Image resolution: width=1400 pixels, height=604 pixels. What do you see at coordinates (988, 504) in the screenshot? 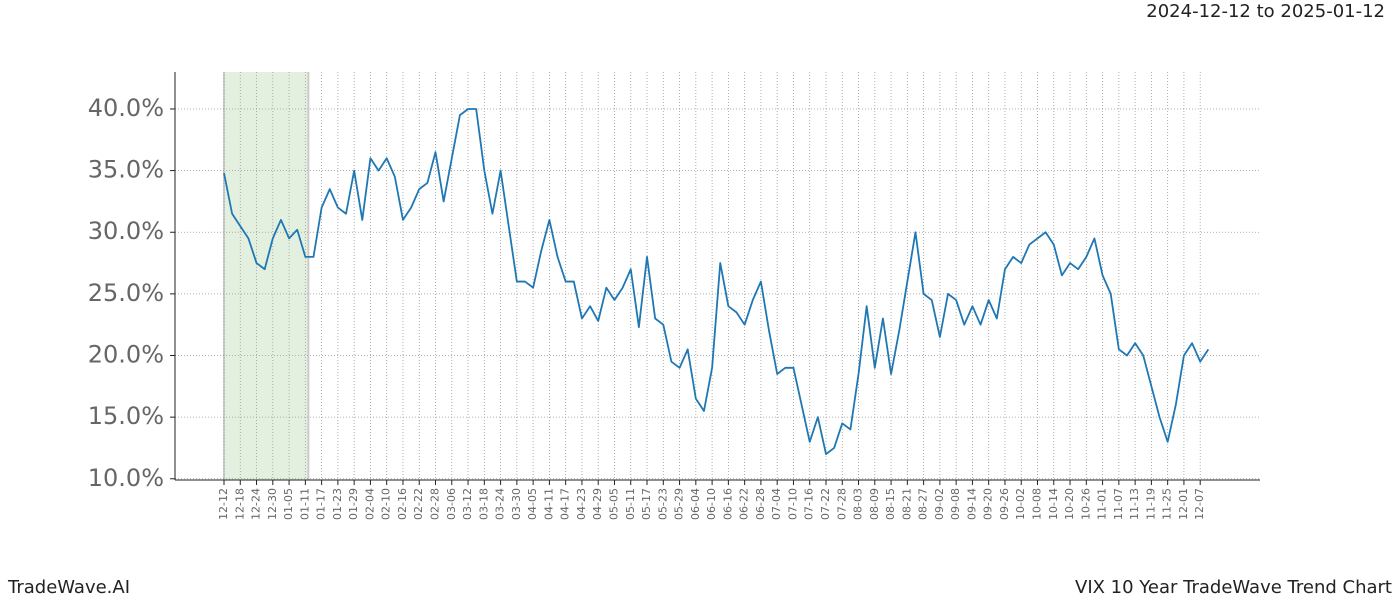
I see `x-tick-label: 09-20` at bounding box center [988, 504].